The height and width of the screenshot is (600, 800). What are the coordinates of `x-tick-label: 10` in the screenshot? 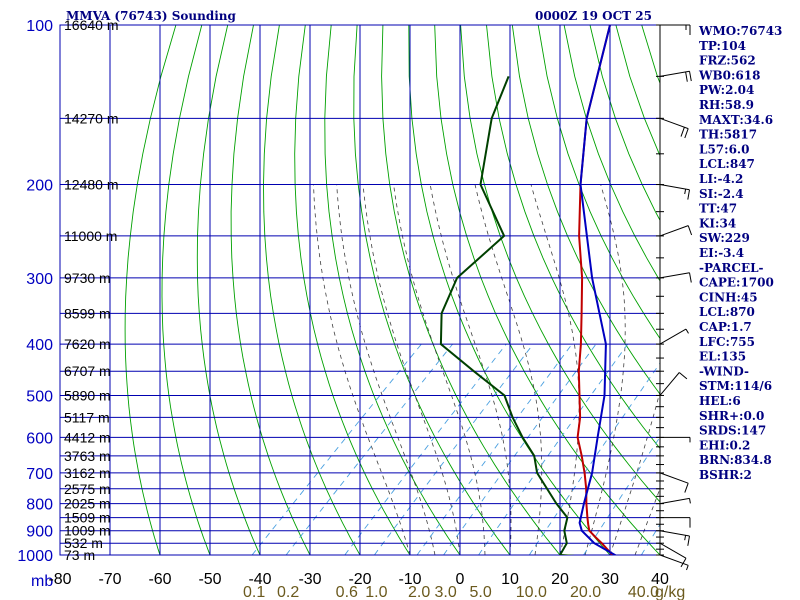 It's located at (510, 579).